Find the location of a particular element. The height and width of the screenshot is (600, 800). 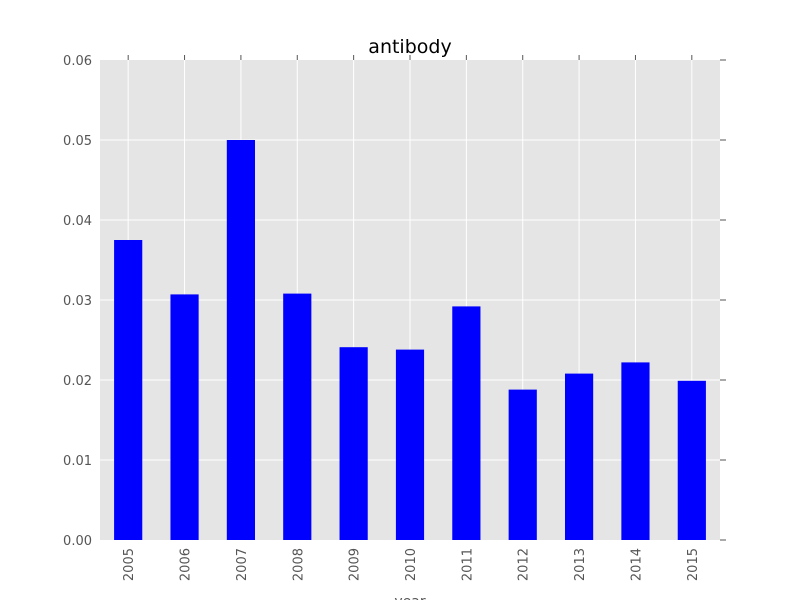

y-tick-label: 0.02 is located at coordinates (77, 381).